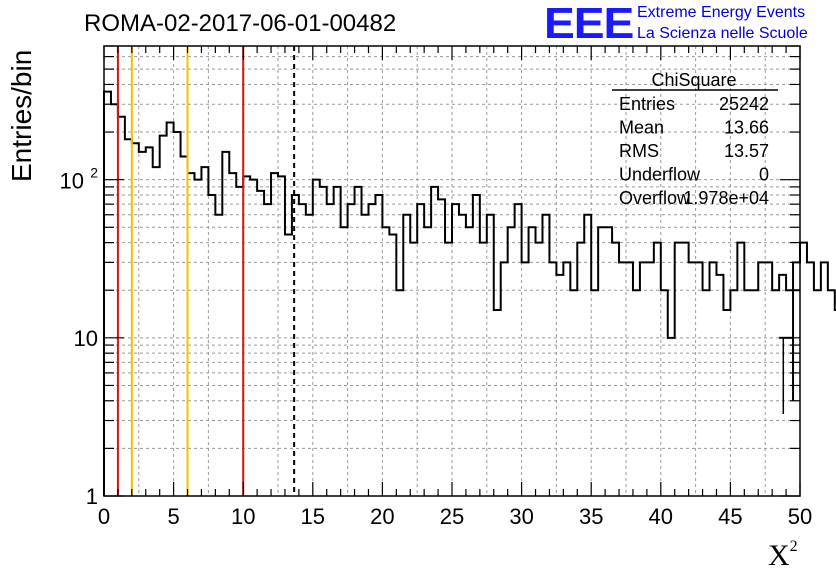 This screenshot has height=573, width=836. I want to click on x-axis-label: X2, so click(783, 555).